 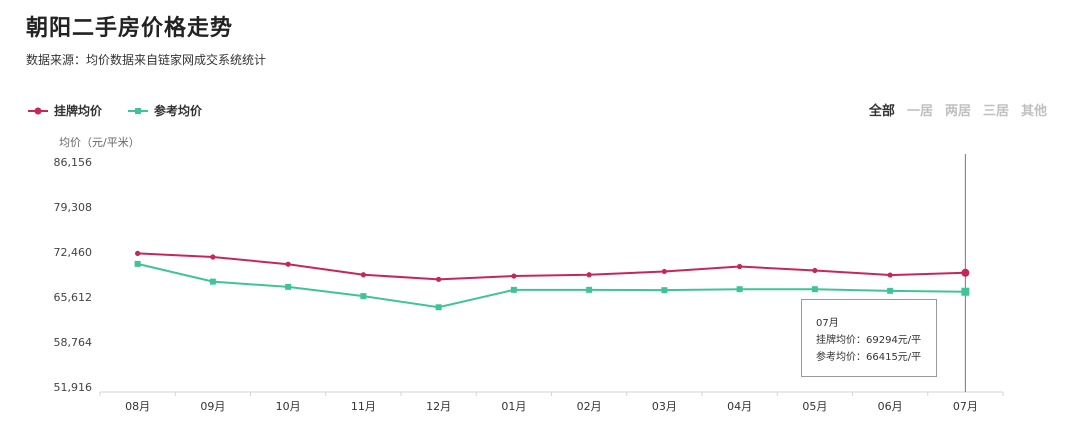 What do you see at coordinates (881, 111) in the screenshot?
I see `tab-all: 全部` at bounding box center [881, 111].